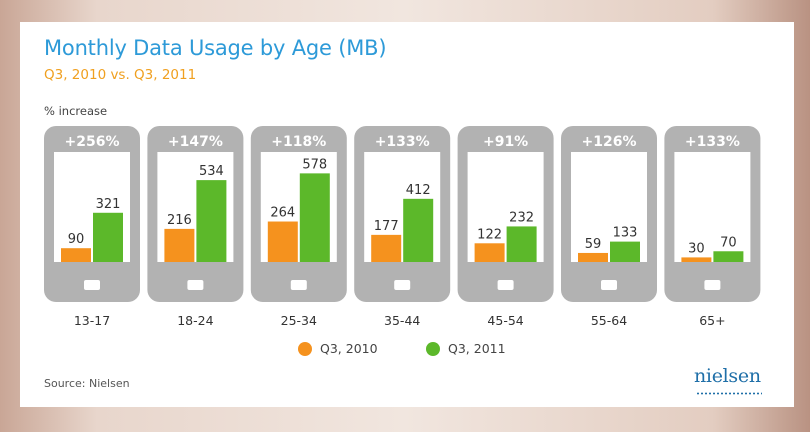 The image size is (810, 432). Describe the element at coordinates (299, 320) in the screenshot. I see `category-label: 25-34` at that location.